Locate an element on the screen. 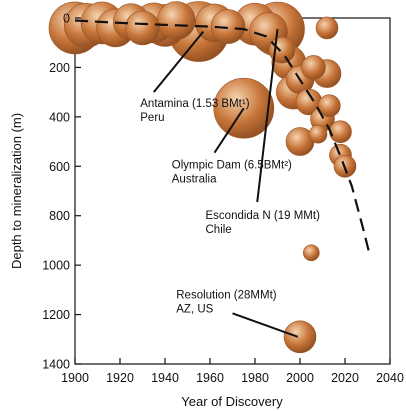 This screenshot has width=406, height=411. y-tick-label: 800 is located at coordinates (59, 216).